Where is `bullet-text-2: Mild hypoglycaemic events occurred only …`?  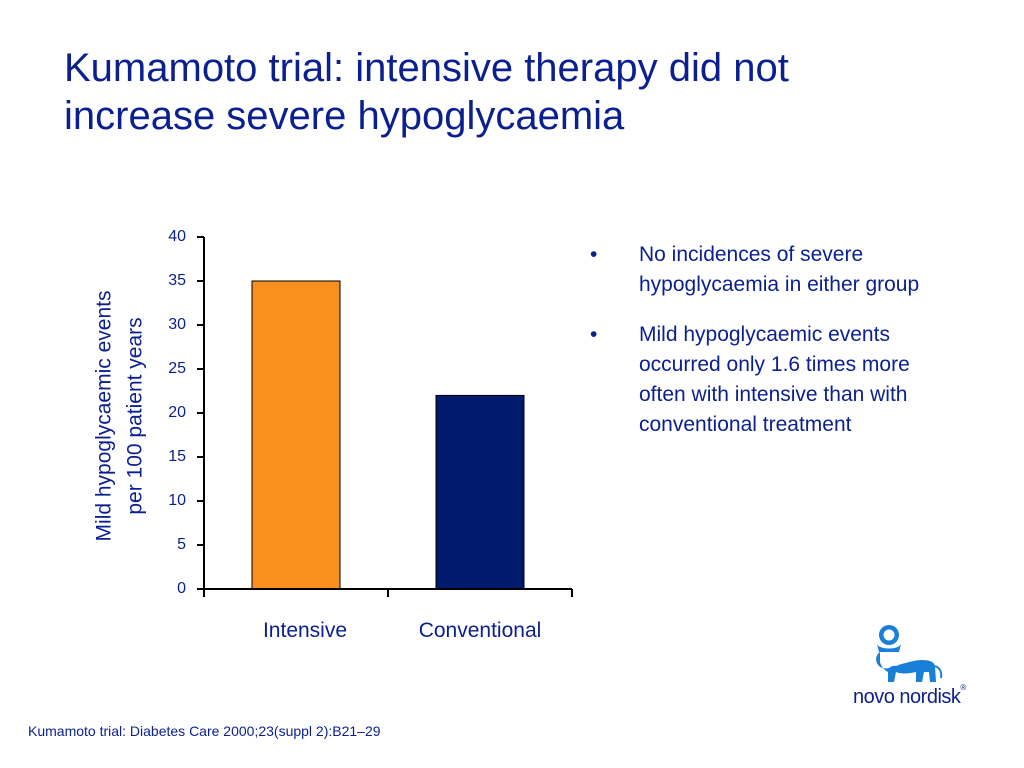
bullet-text-2: Mild hypoglycaemic events occurred only … is located at coordinates (774, 379).